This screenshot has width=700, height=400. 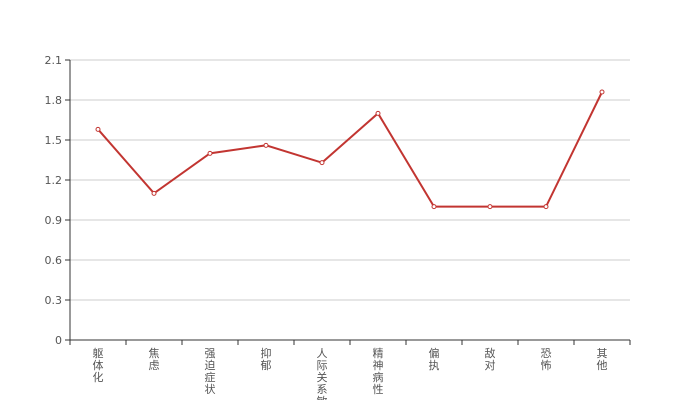 What do you see at coordinates (322, 373) in the screenshot?
I see `x-tick-label: 人际关系敏感` at bounding box center [322, 373].